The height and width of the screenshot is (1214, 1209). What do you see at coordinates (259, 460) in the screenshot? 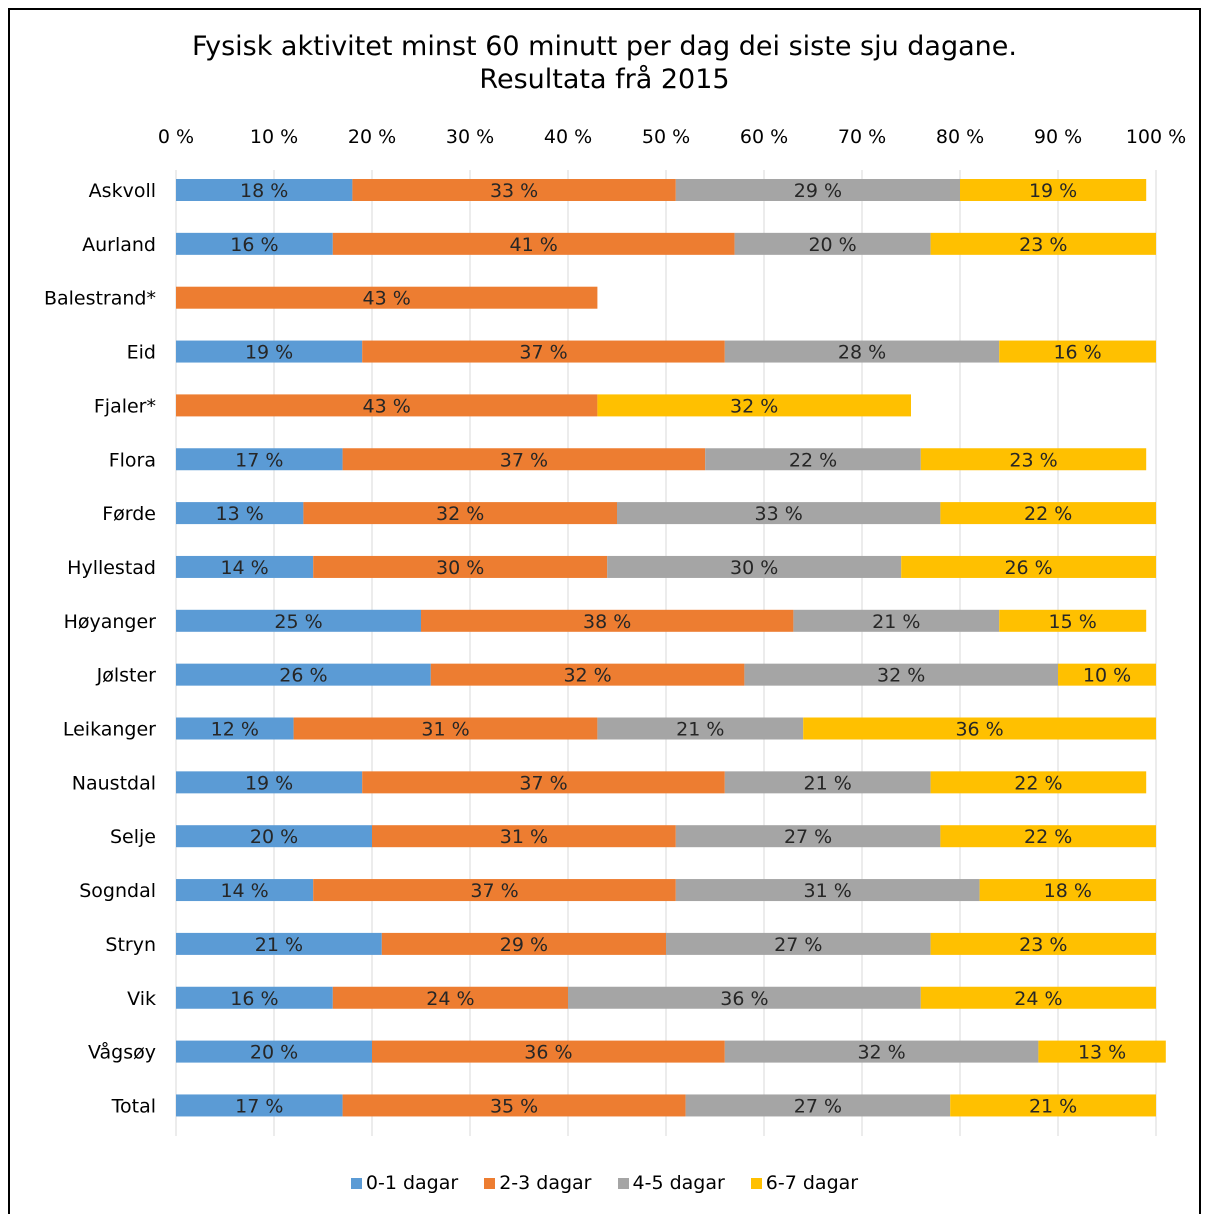
I see `data-label: 17 %` at bounding box center [259, 460].